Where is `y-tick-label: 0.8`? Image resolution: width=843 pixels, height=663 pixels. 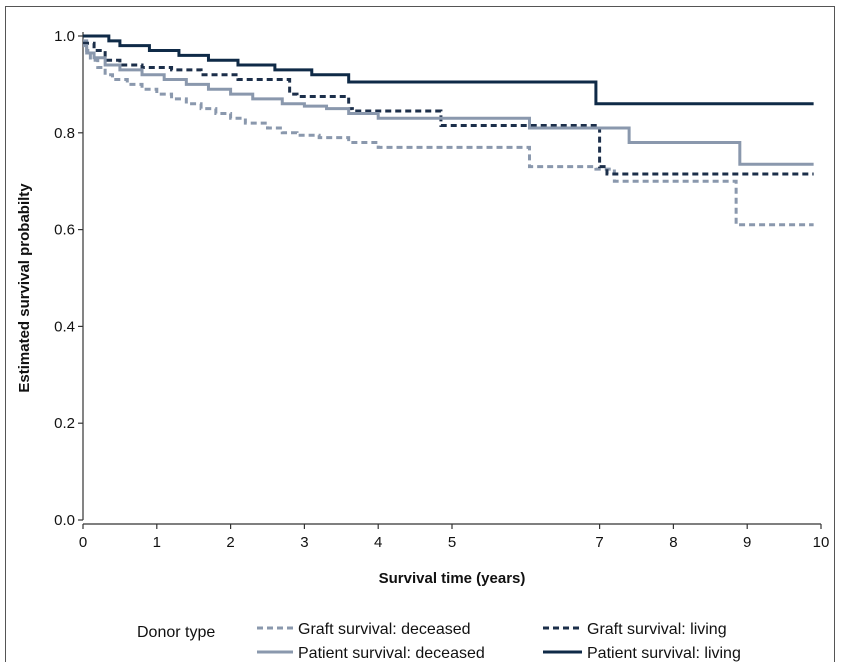
y-tick-label: 0.8 is located at coordinates (64, 133).